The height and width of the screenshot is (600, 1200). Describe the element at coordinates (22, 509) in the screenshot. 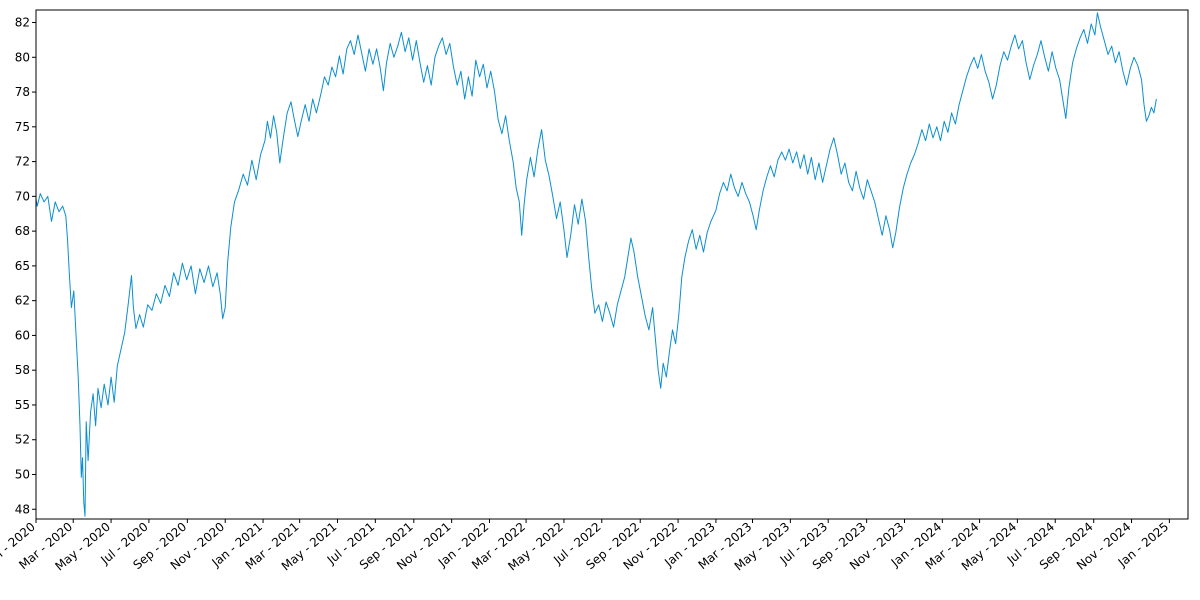

I see `y-tick-label: 48` at that location.